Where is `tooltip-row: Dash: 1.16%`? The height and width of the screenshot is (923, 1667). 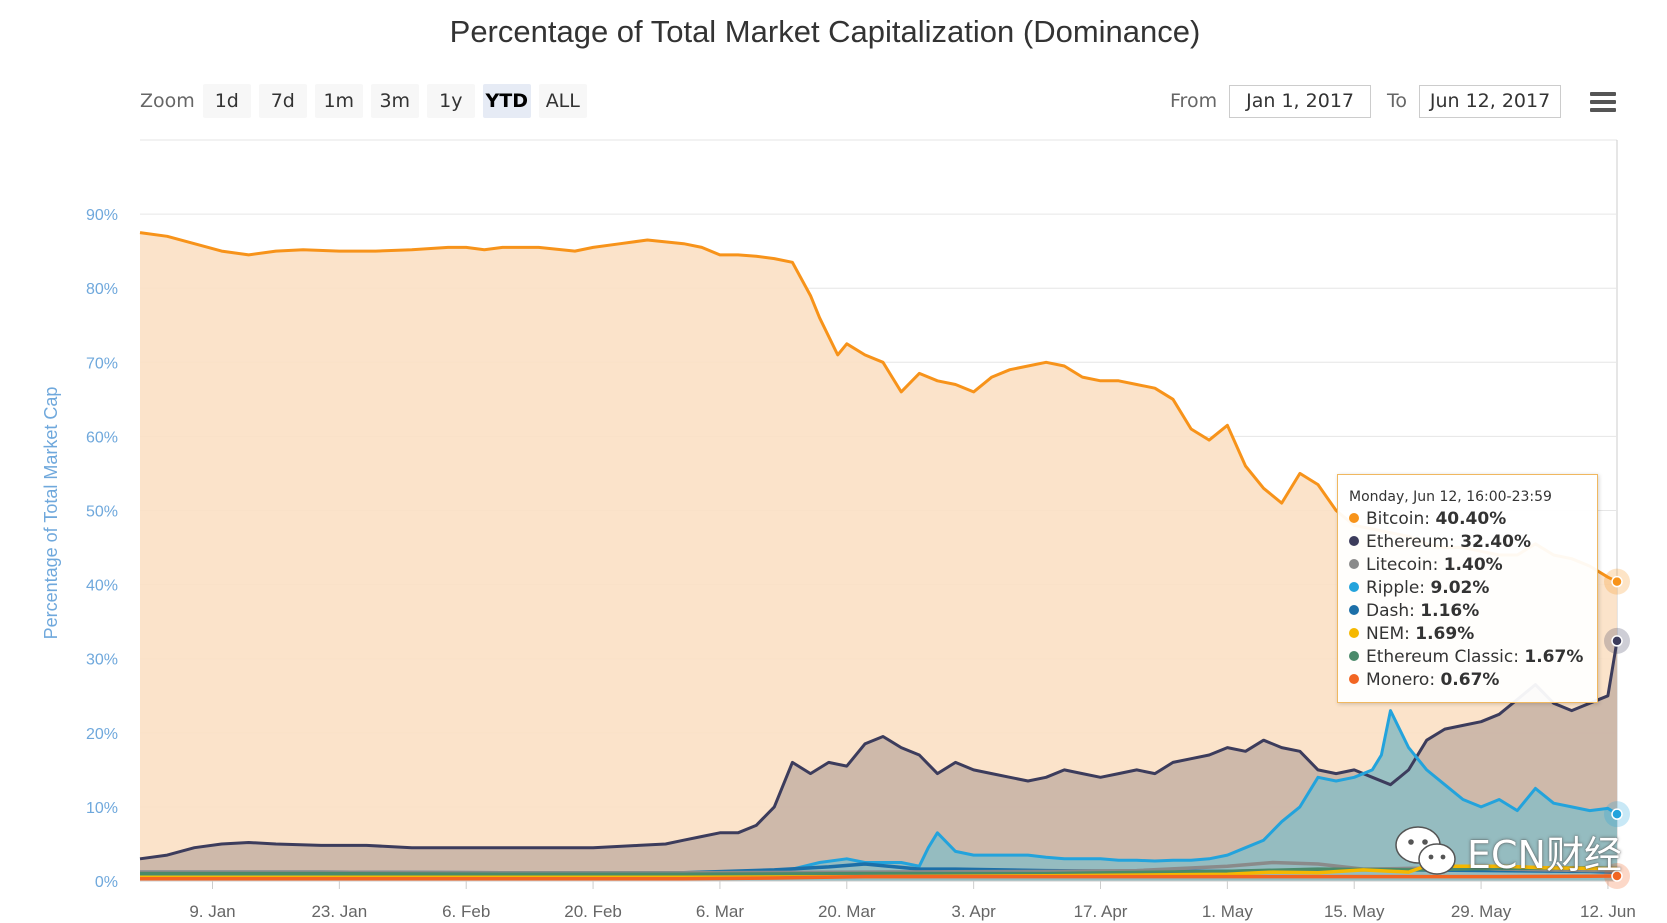
tooltip-row: Dash: 1.16% is located at coordinates (1473, 611).